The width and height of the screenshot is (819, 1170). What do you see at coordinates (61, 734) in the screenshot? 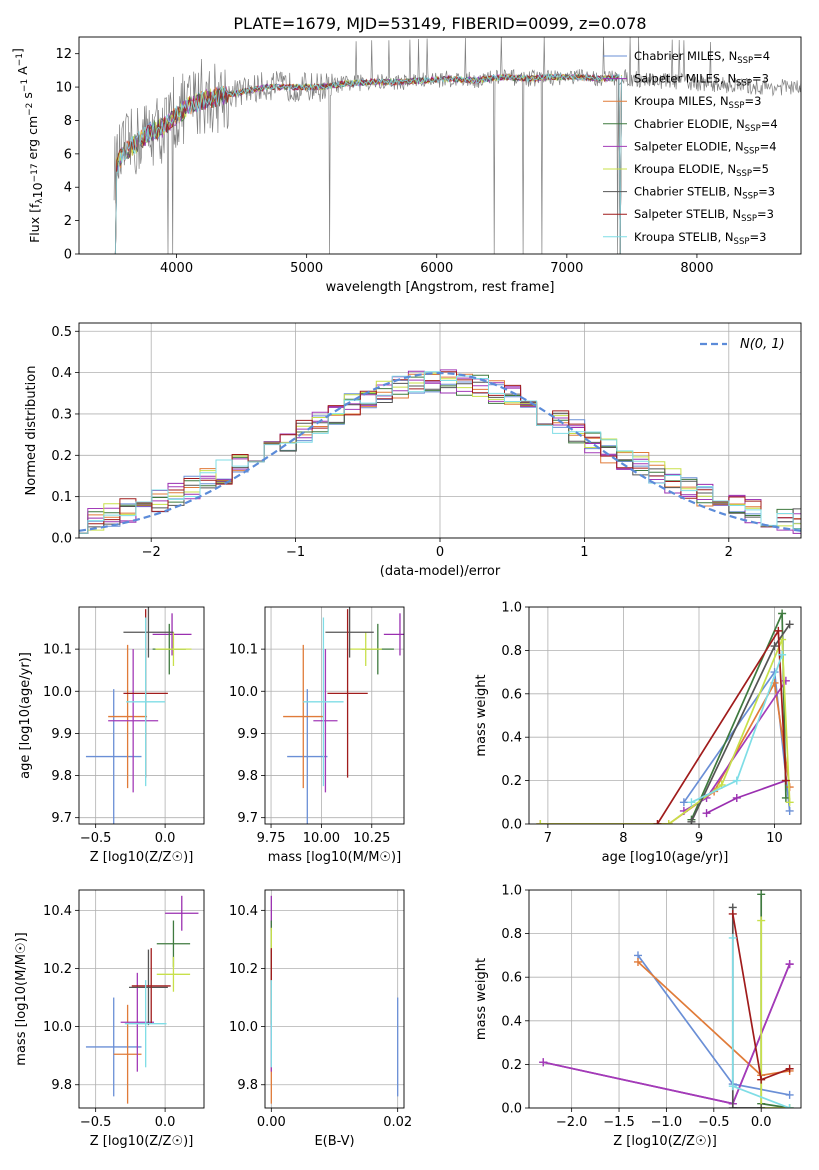
I see `tick-label-y: 9.9` at bounding box center [61, 734].